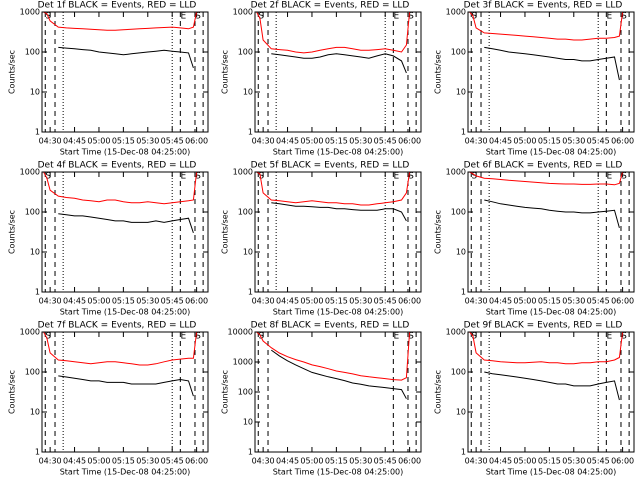  Describe the element at coordinates (330, 166) in the screenshot. I see `panel-title: Det 5f BLACK = Events, RED = LLD` at that location.